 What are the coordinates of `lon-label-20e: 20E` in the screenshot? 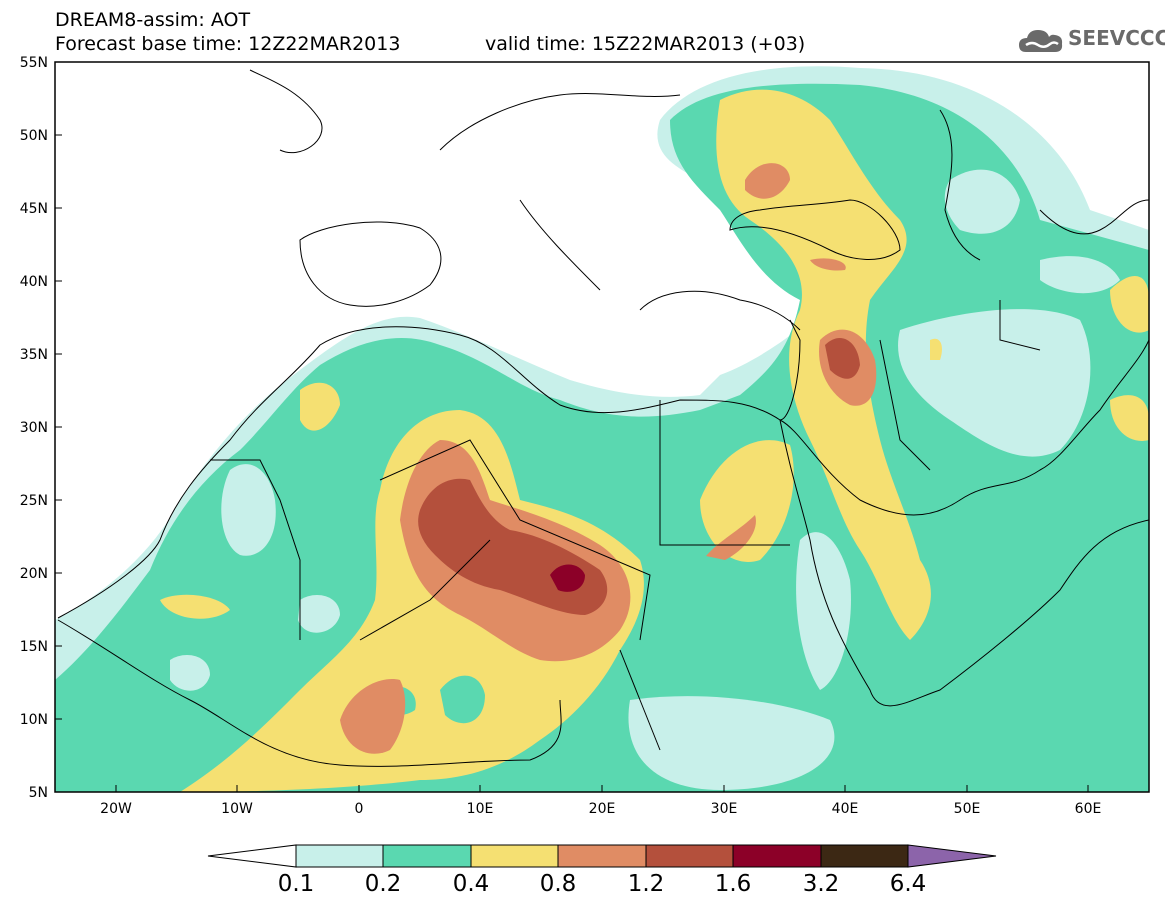 It's located at (602, 801).